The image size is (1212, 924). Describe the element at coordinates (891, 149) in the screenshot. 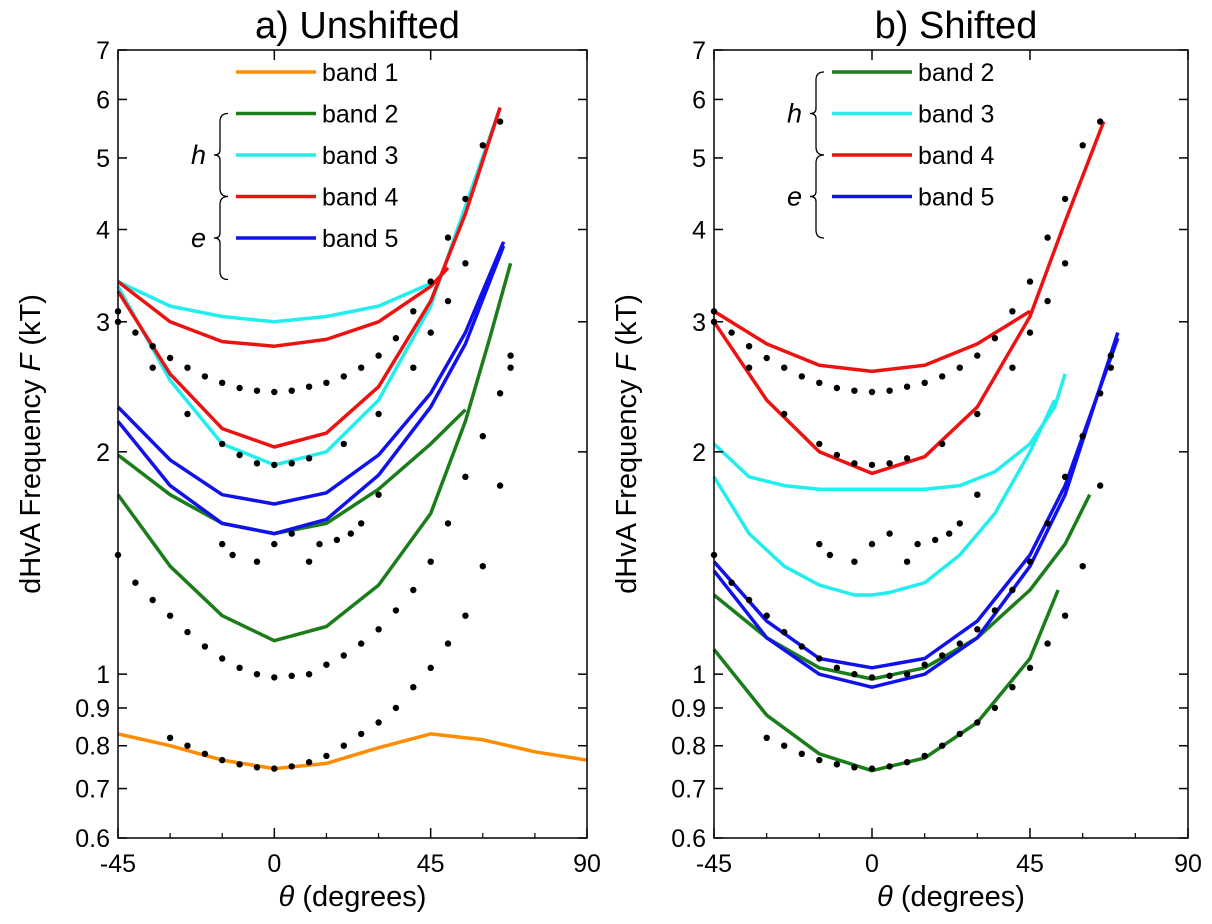

I see `legend: band 2 band 3 band 4 band 5 h e` at that location.